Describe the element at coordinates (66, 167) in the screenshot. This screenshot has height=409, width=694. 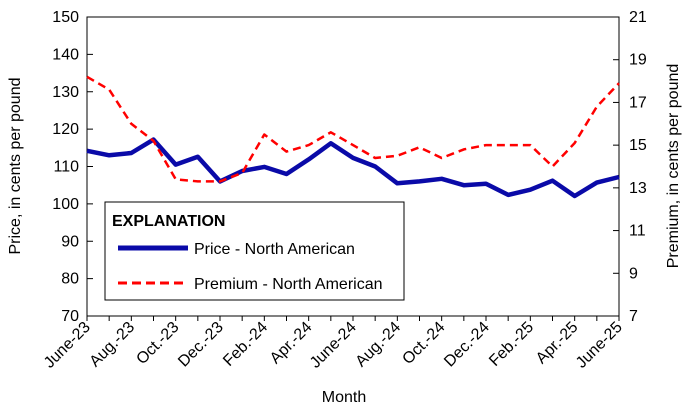
I see `left-tick-label: 110` at that location.